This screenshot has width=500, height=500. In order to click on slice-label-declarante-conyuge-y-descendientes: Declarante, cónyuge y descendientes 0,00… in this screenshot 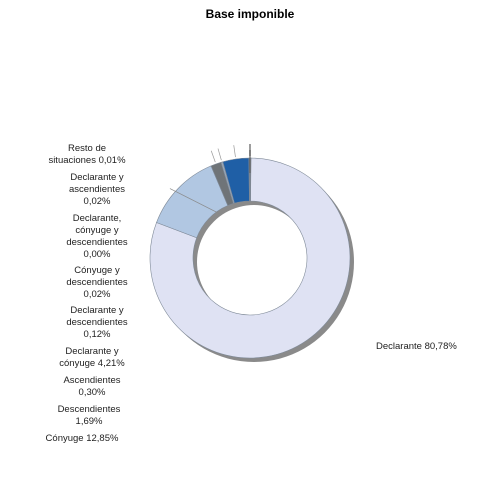, I will do `click(97, 236)`.